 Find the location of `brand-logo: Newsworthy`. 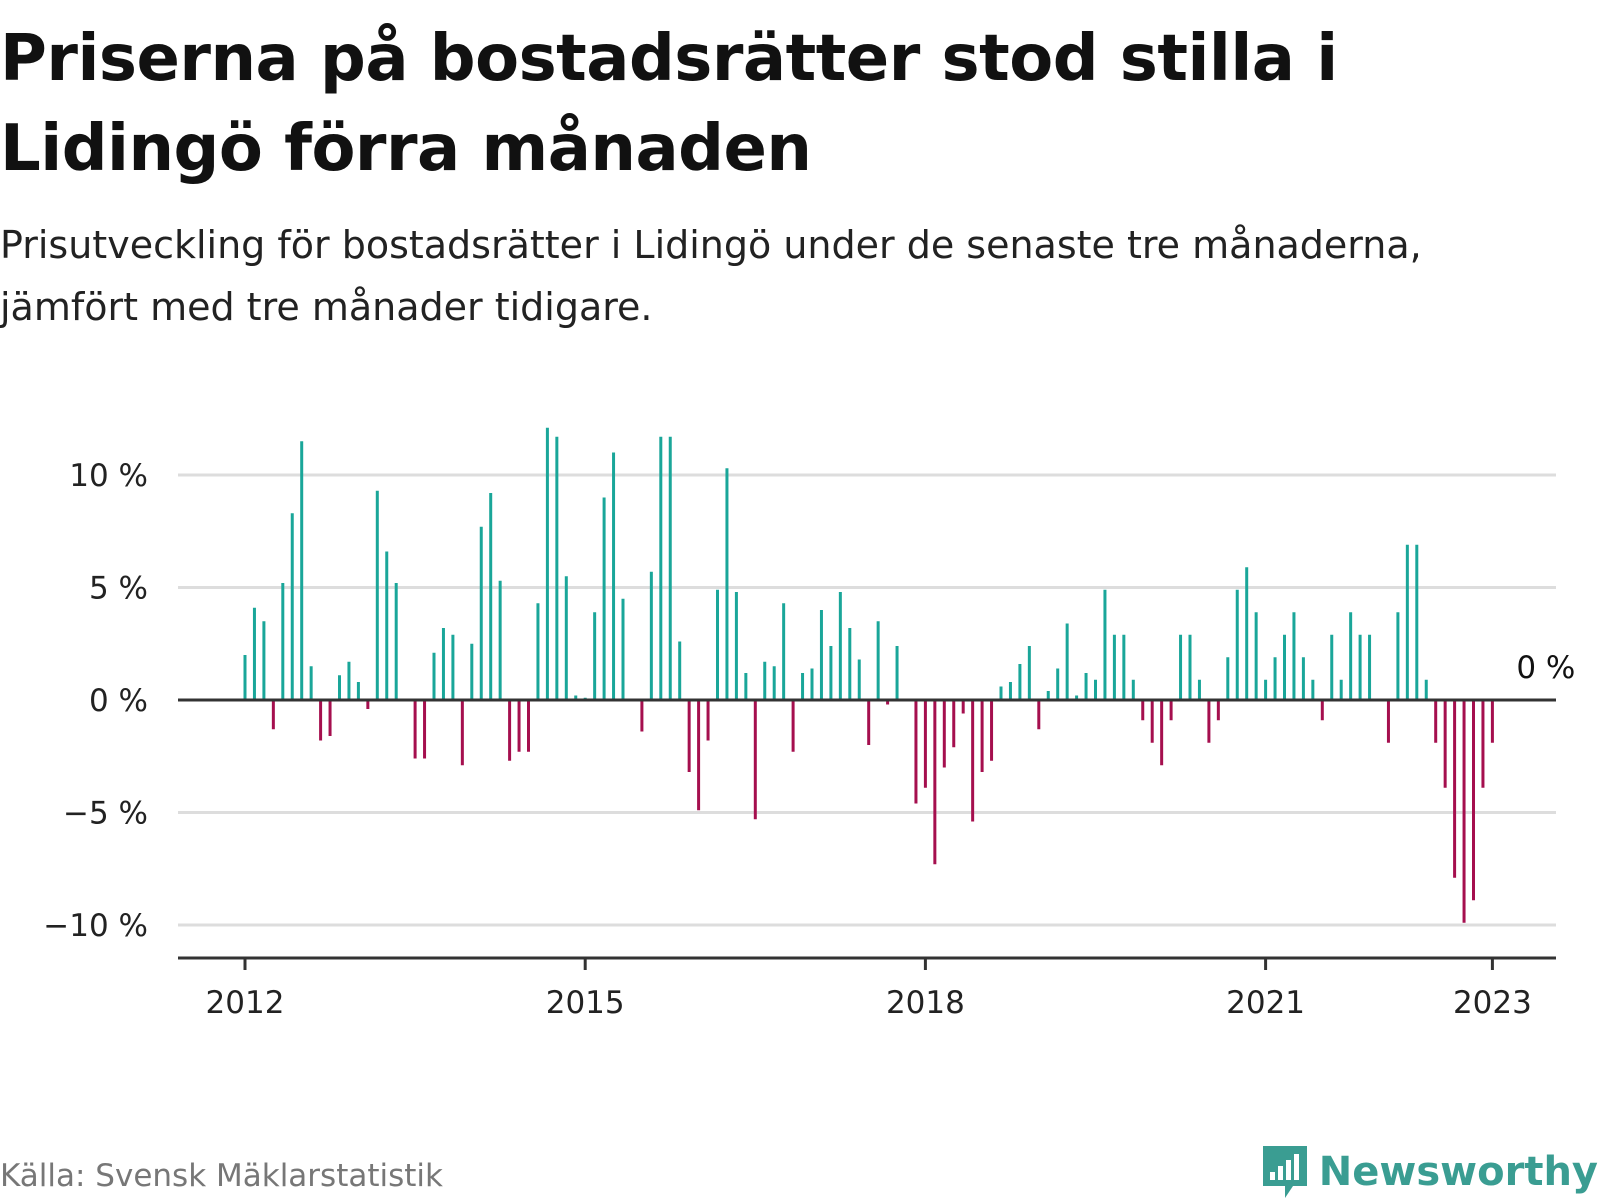

brand-logo: Newsworthy is located at coordinates (1429, 1172).